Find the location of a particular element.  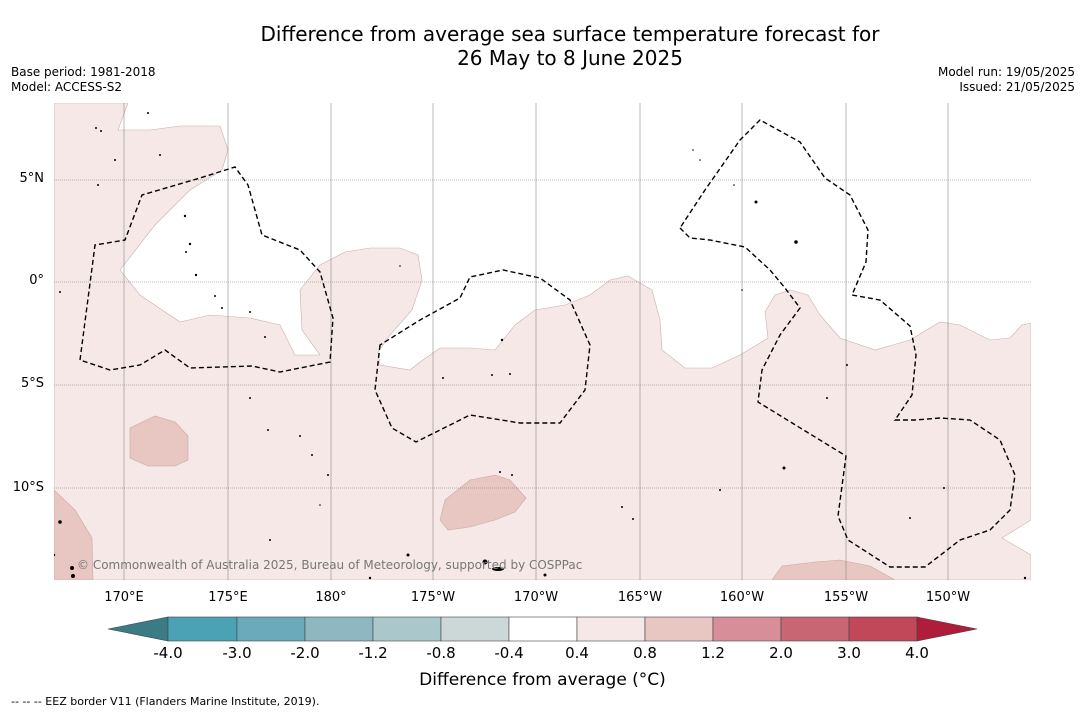

meta-right: Model run: 19/05/2025 Issued: 21/05/2025 is located at coordinates (1006, 80).